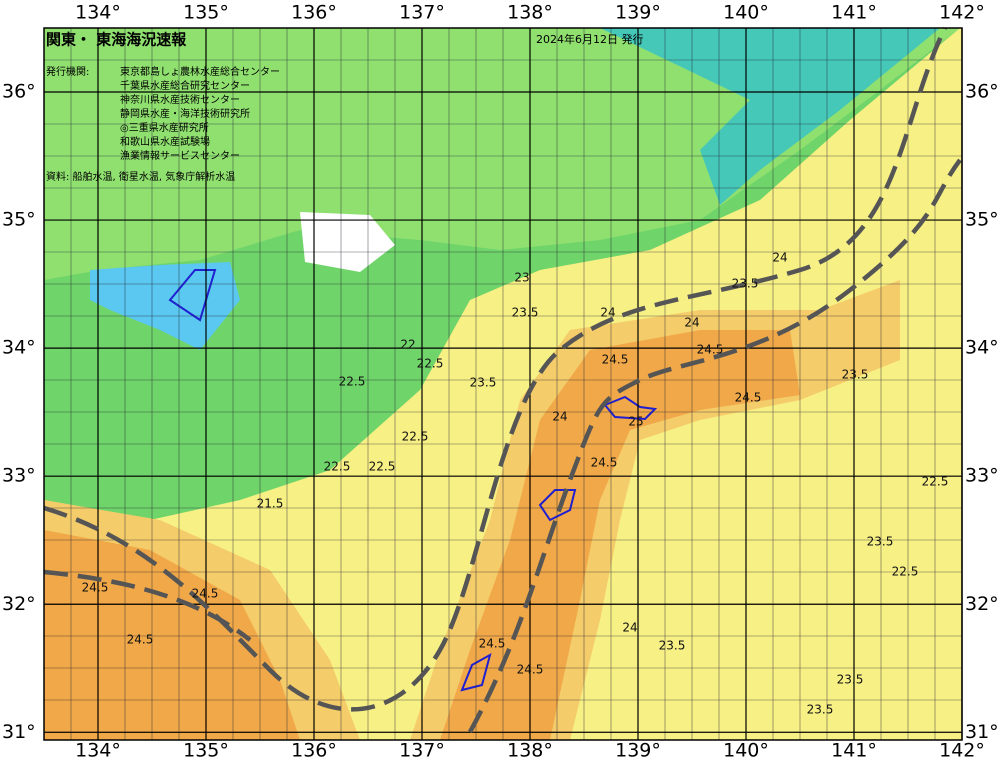  What do you see at coordinates (200, 71) in the screenshot?
I see `issuer: 東京都島しょ農林水産総合センター` at bounding box center [200, 71].